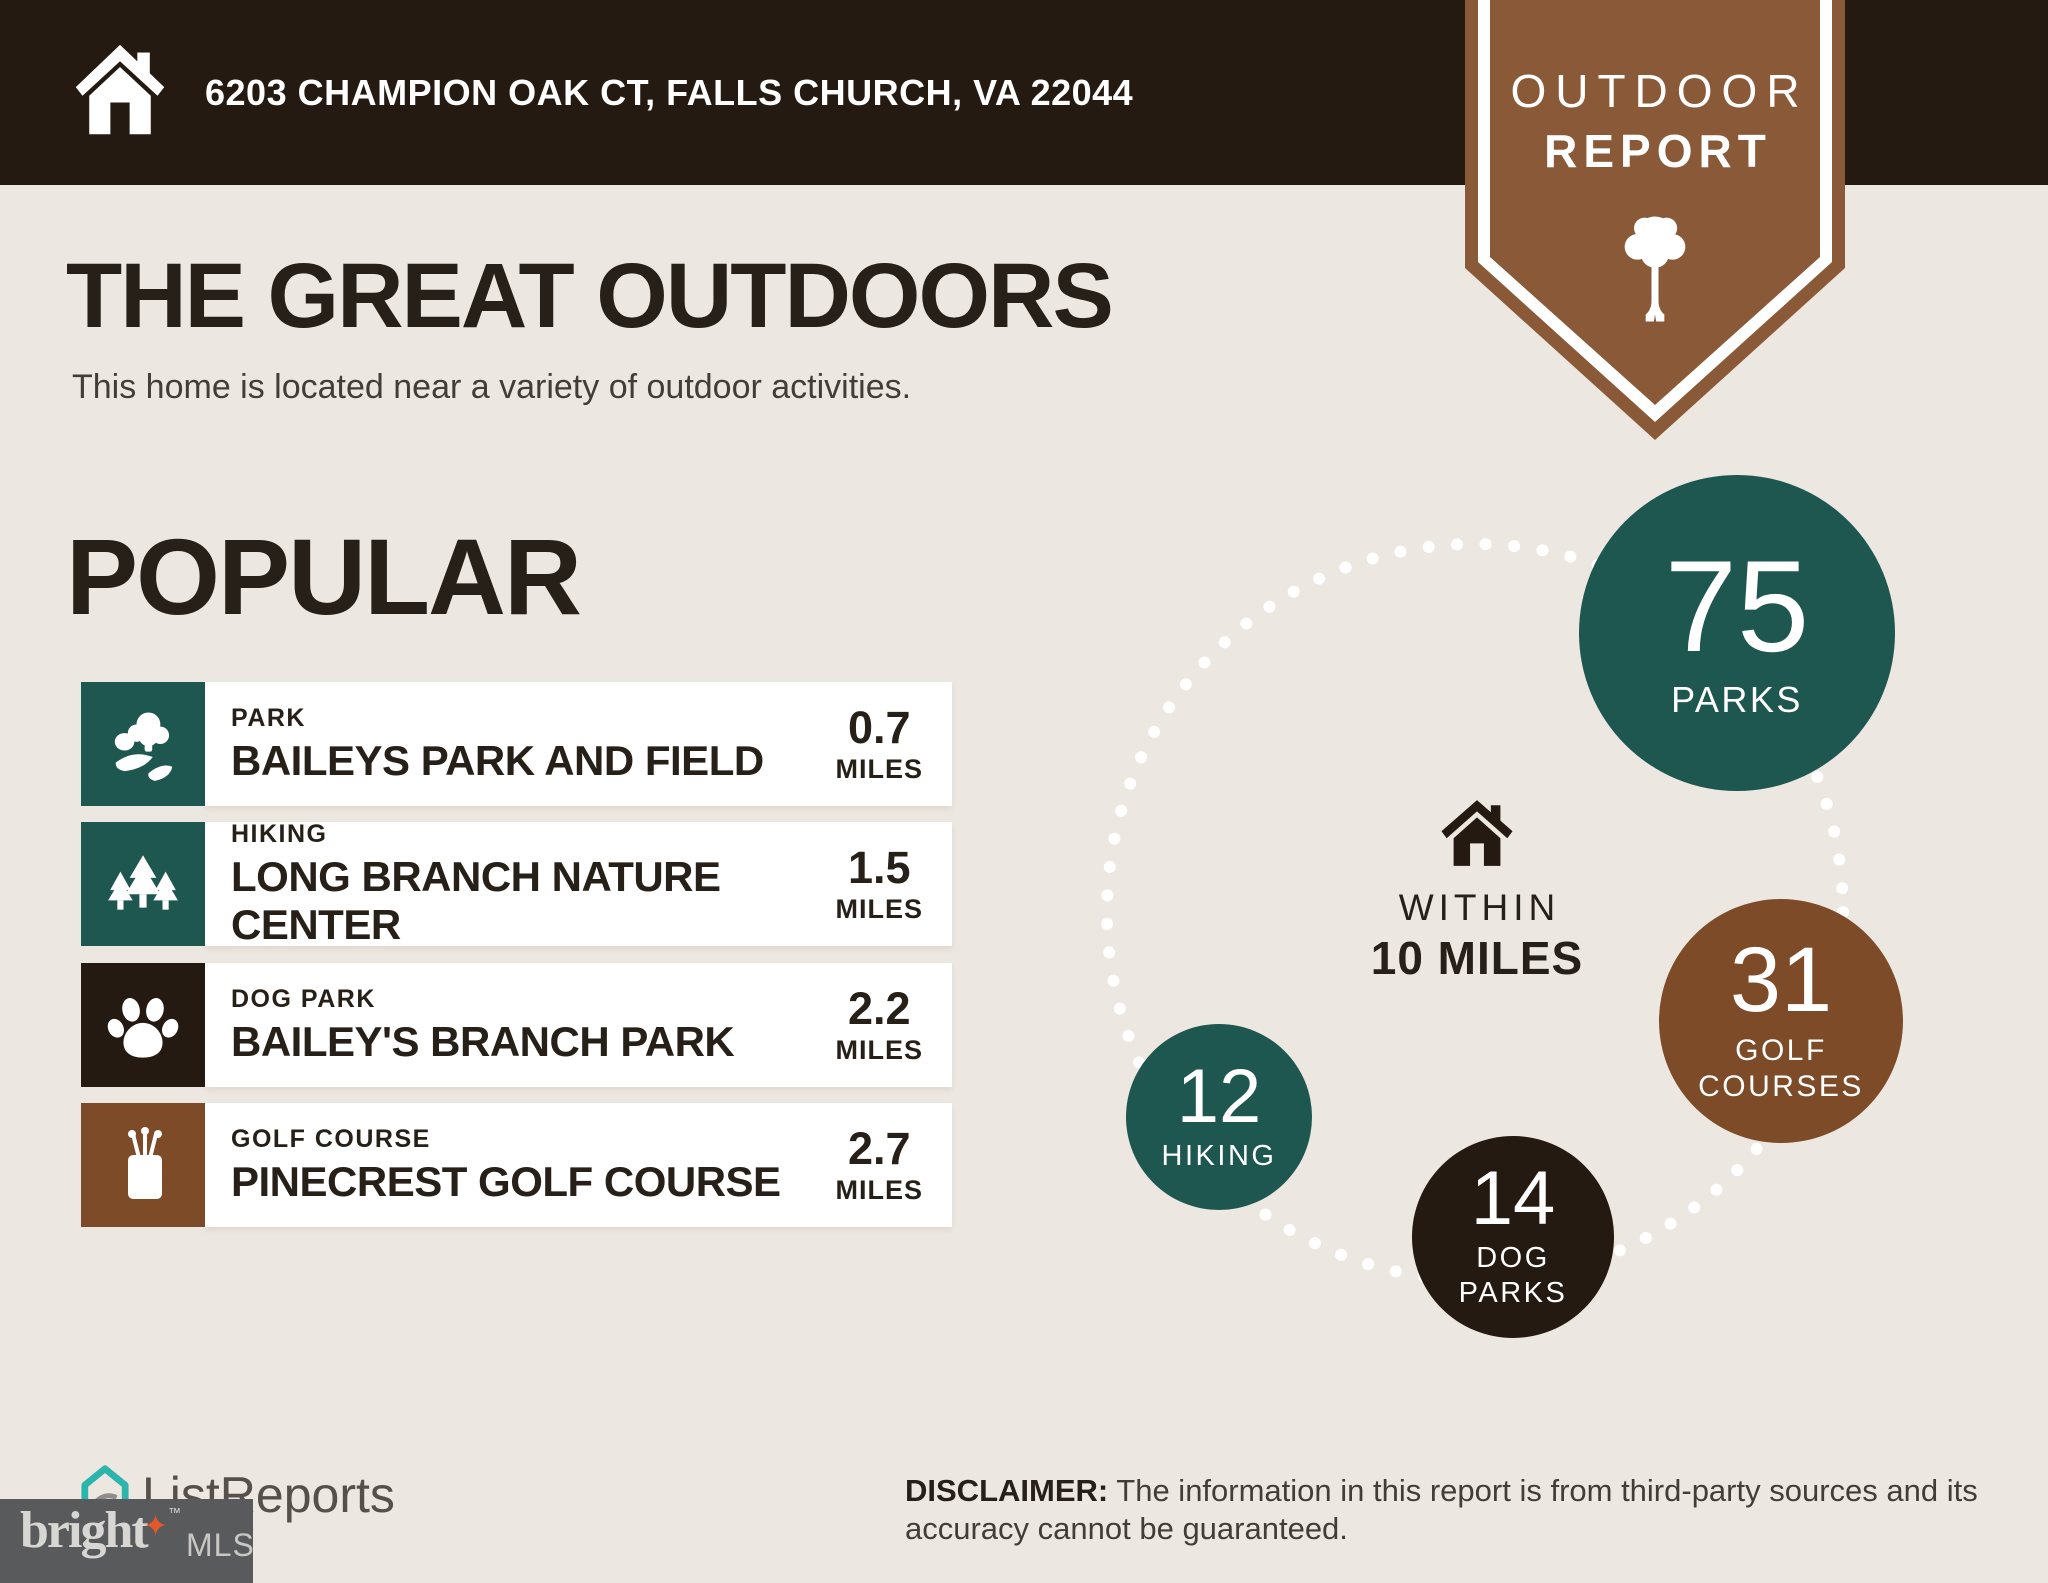 This screenshot has width=2048, height=1583. I want to click on outdoor-report-ribbon: OUTDOOR REPORT, so click(1655, 221).